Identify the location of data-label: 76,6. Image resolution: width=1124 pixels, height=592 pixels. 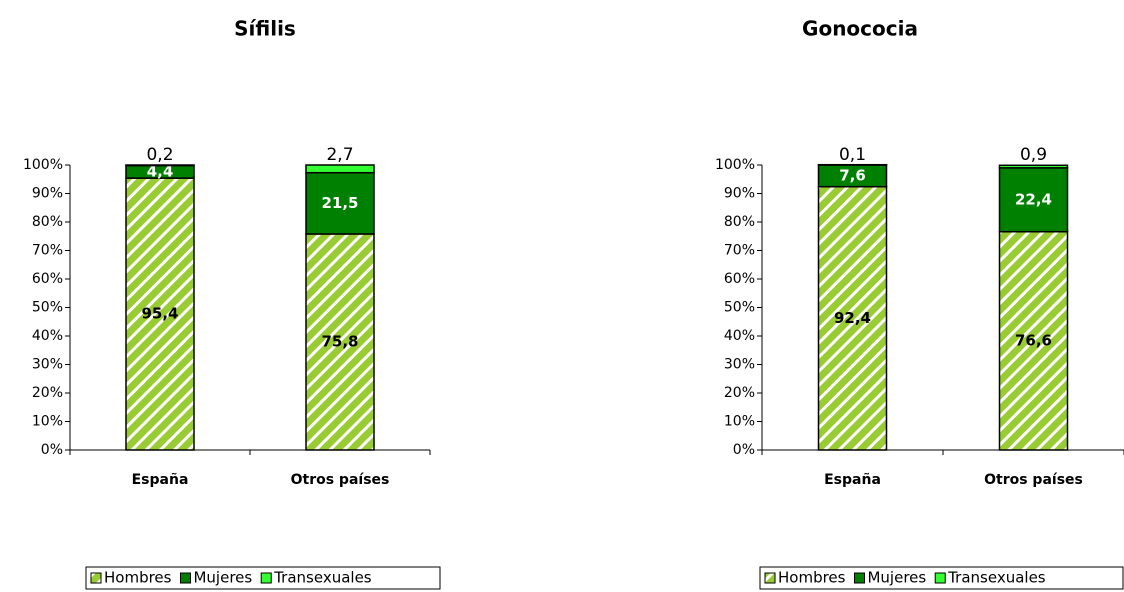
(1033, 340).